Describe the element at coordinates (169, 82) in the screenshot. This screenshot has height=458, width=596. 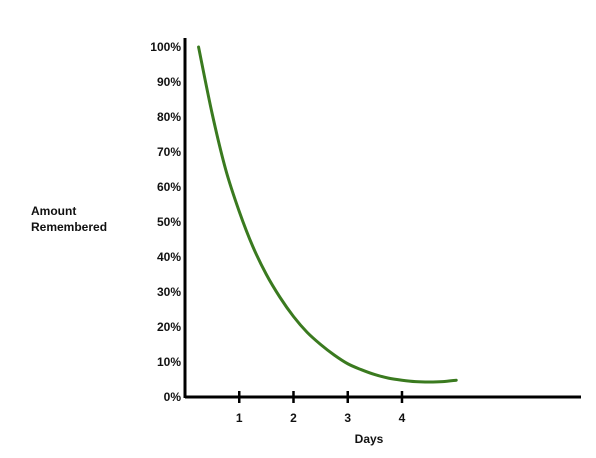
I see `y-tick-label: 90%` at that location.